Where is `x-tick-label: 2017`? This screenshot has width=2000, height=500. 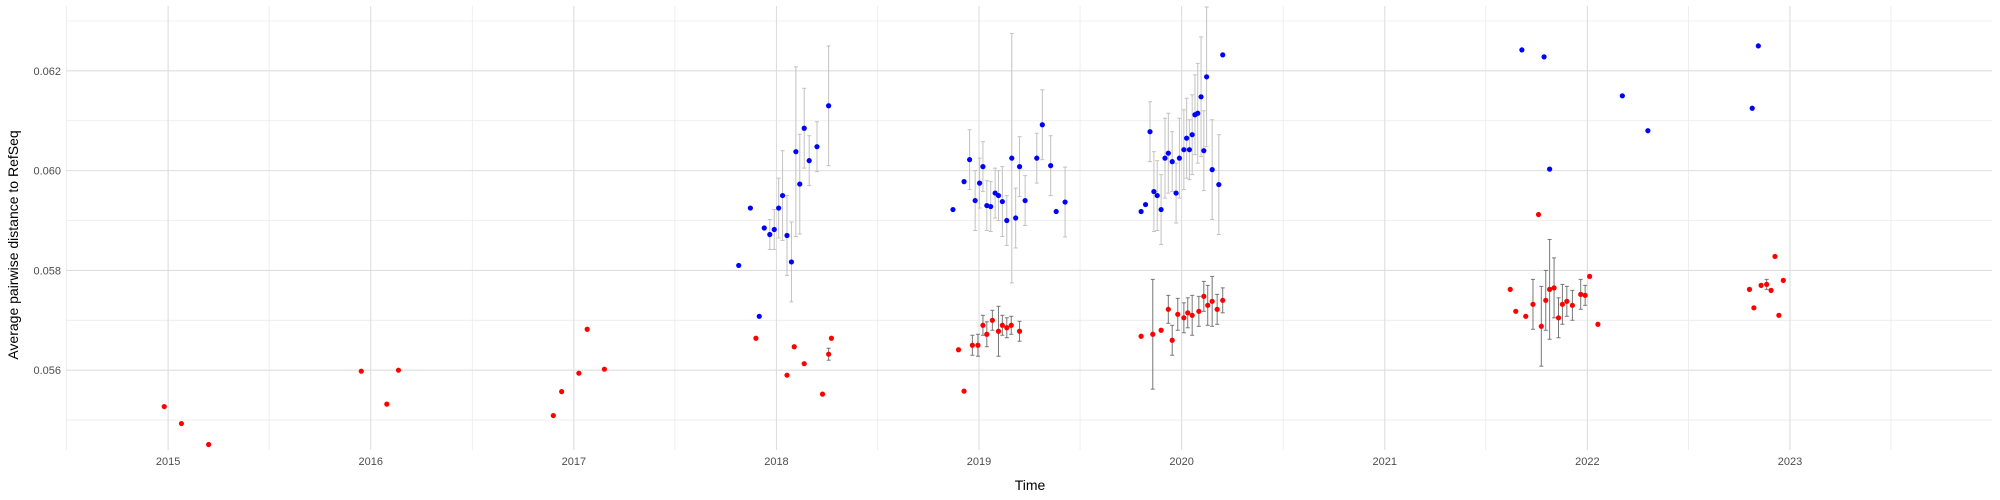 x-tick-label: 2017 is located at coordinates (574, 462).